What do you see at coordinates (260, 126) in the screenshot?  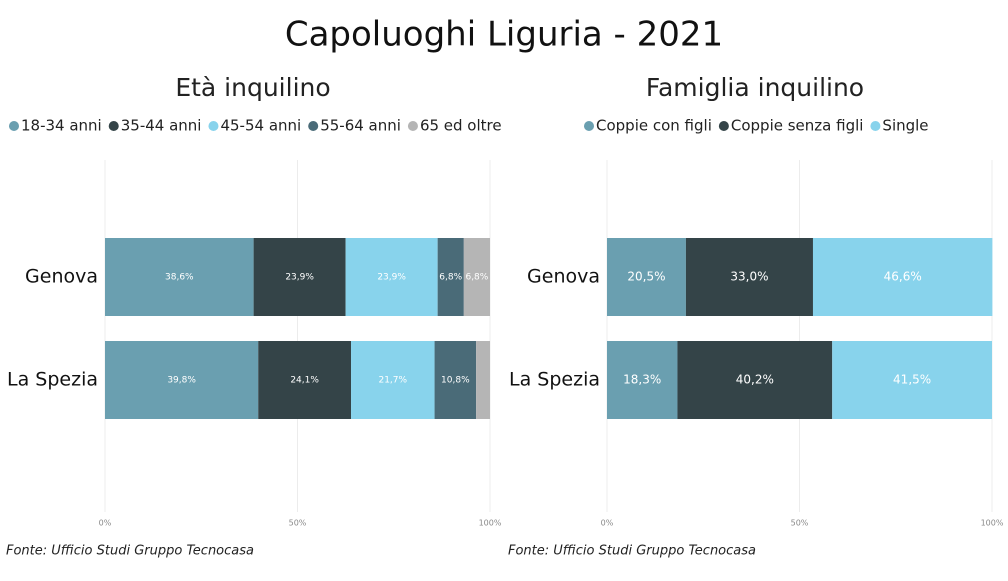 I see `legend-label: 45-54 anni` at bounding box center [260, 126].